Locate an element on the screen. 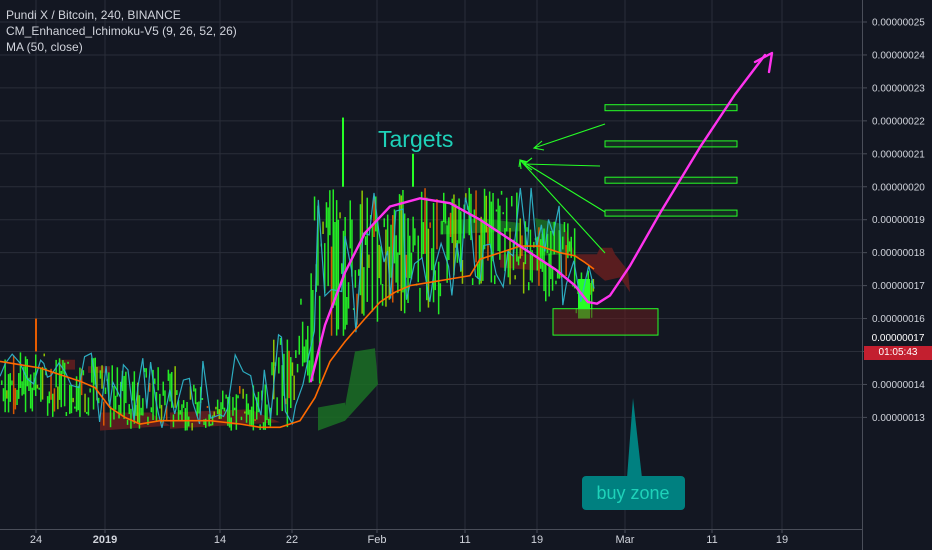  ichimoku-indicator-label: CM_Enhanced_Ichimoku-V5 (9, 26, 52, 26) is located at coordinates (121, 31).